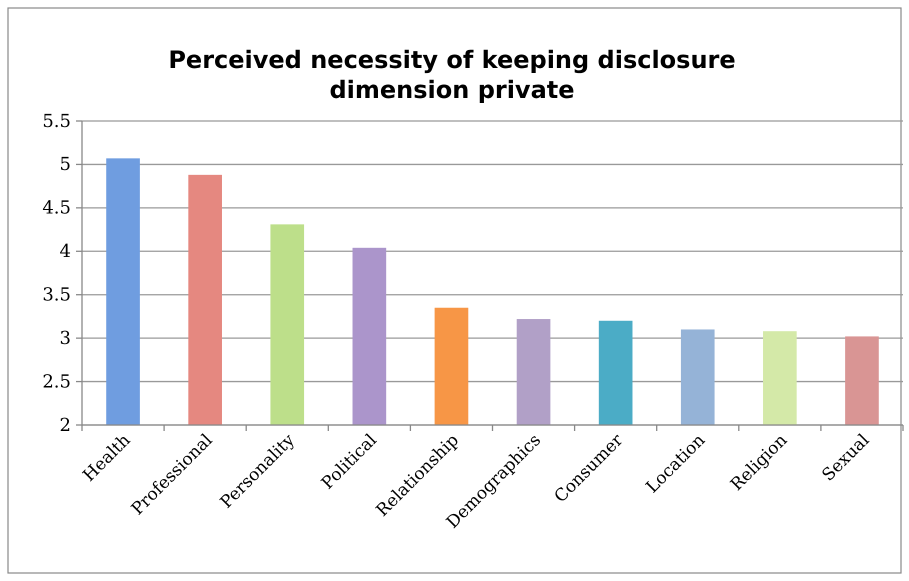  Describe the element at coordinates (56, 381) in the screenshot. I see `y-tick-label: 2.5` at that location.